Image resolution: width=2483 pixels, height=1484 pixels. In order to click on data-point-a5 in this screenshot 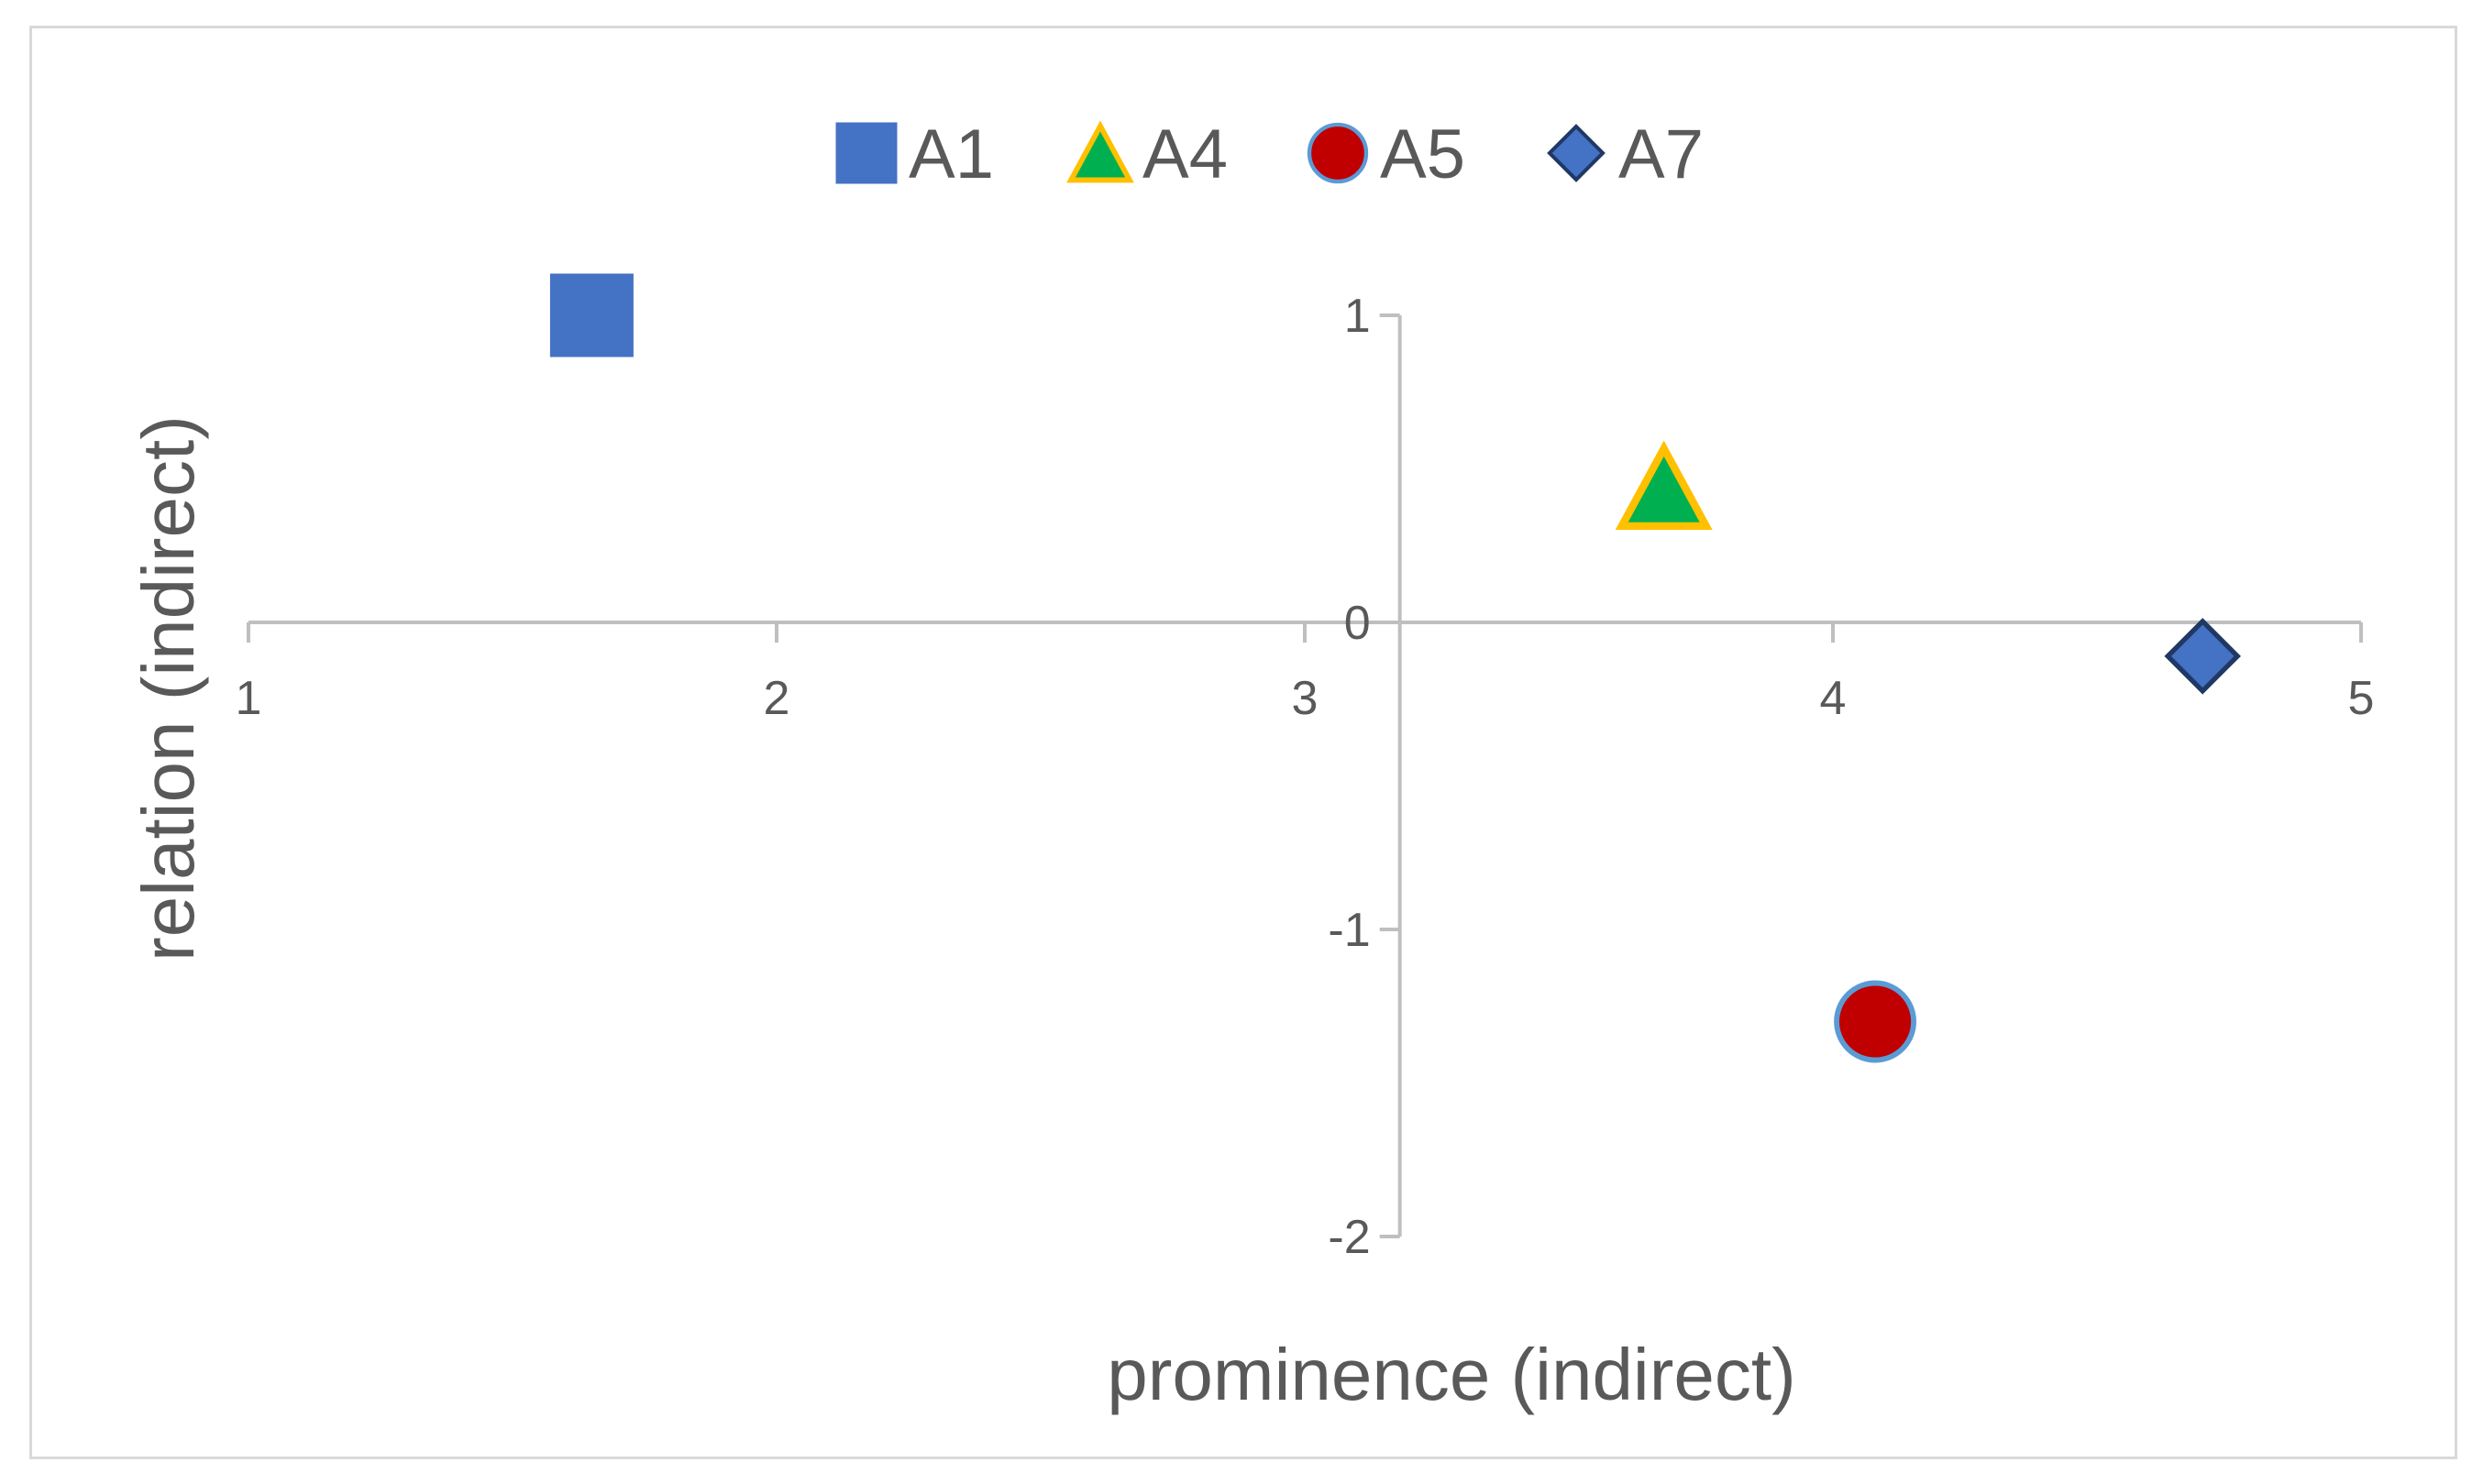, I will do `click(1875, 1021)`.